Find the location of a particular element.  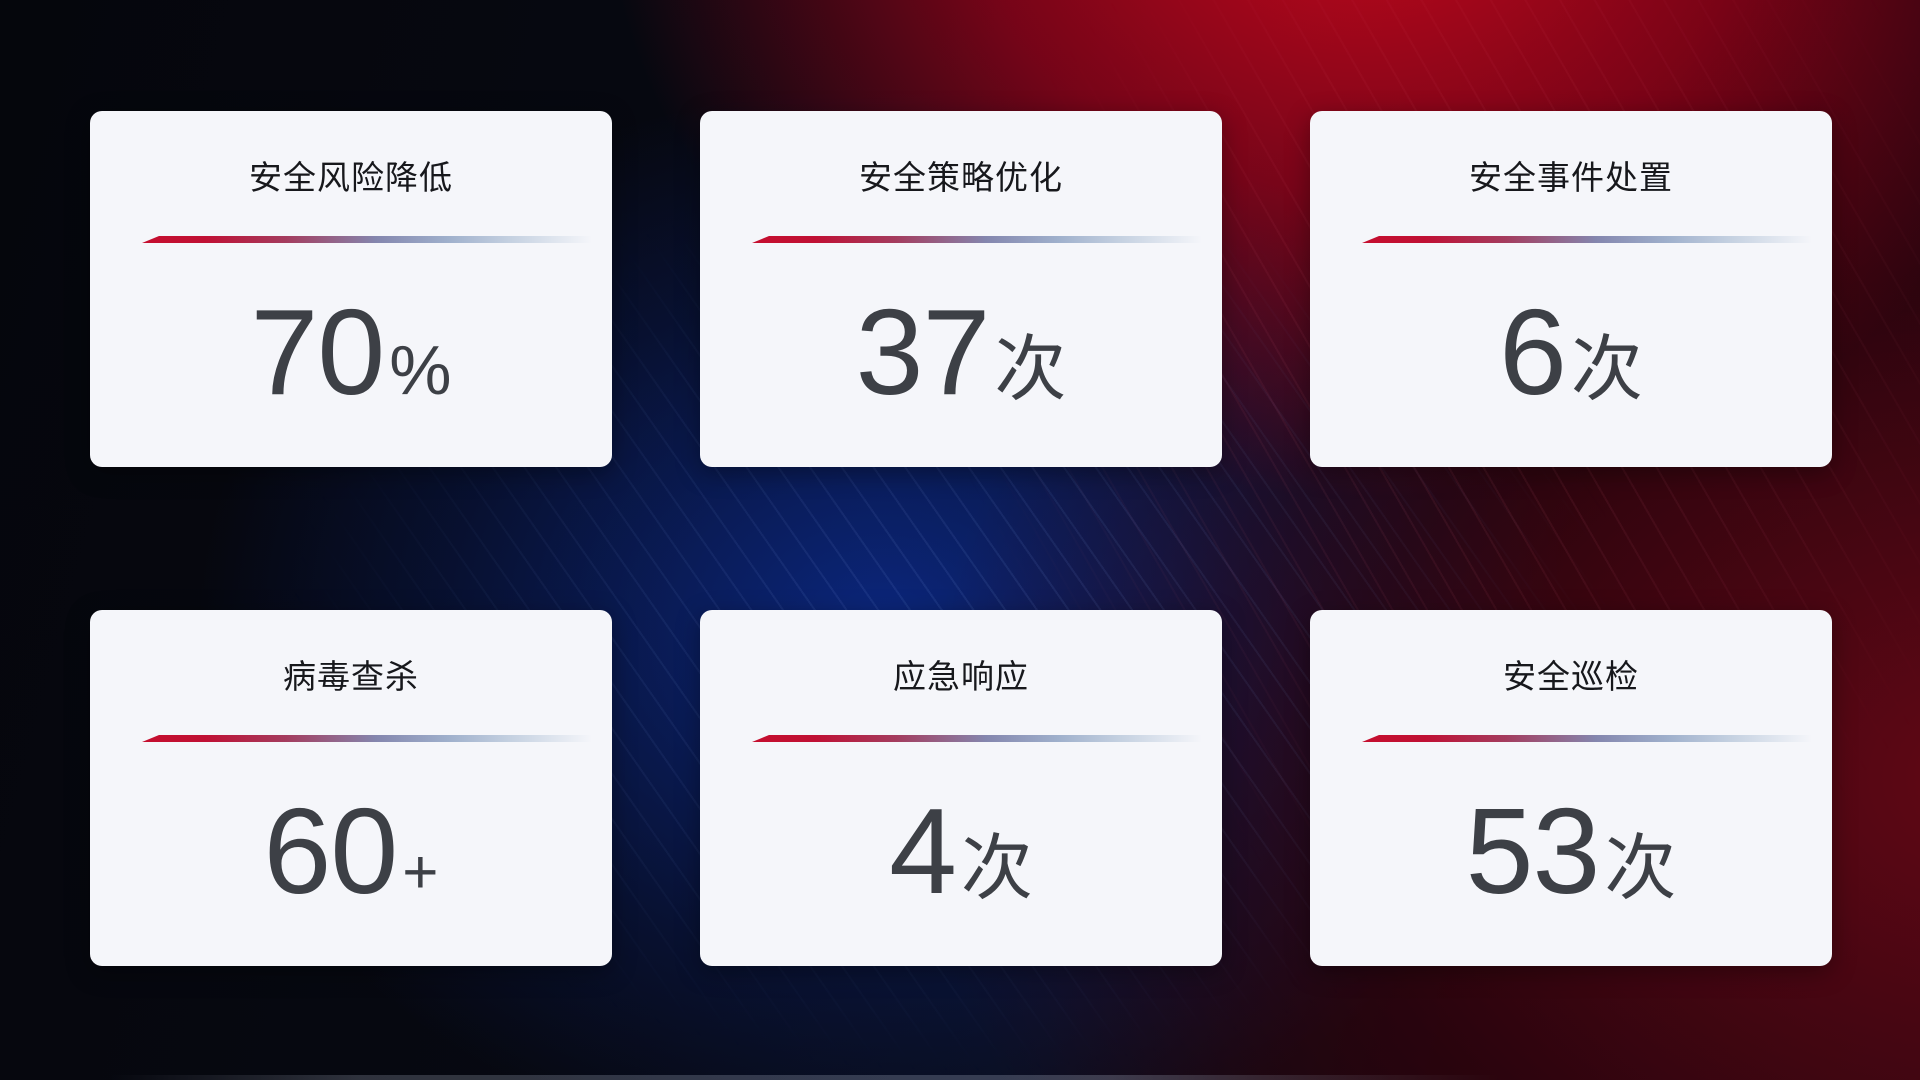

value-number: 37 is located at coordinates (923, 352).